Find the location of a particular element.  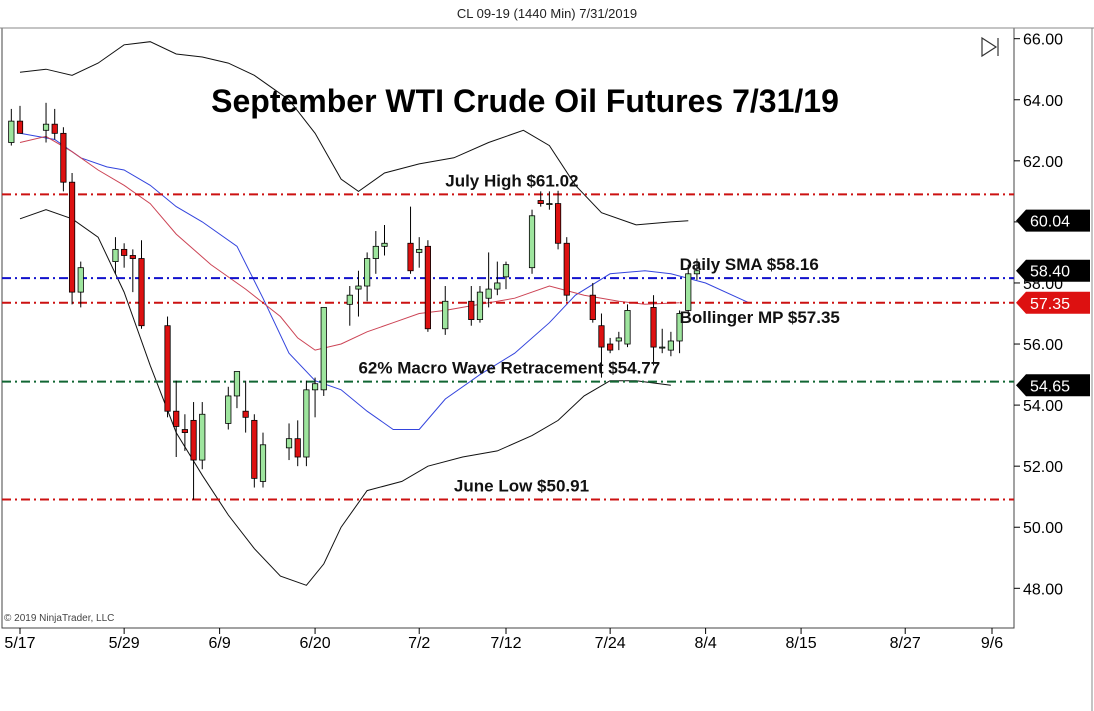

price-badge-label: 58.40 is located at coordinates (1050, 272).